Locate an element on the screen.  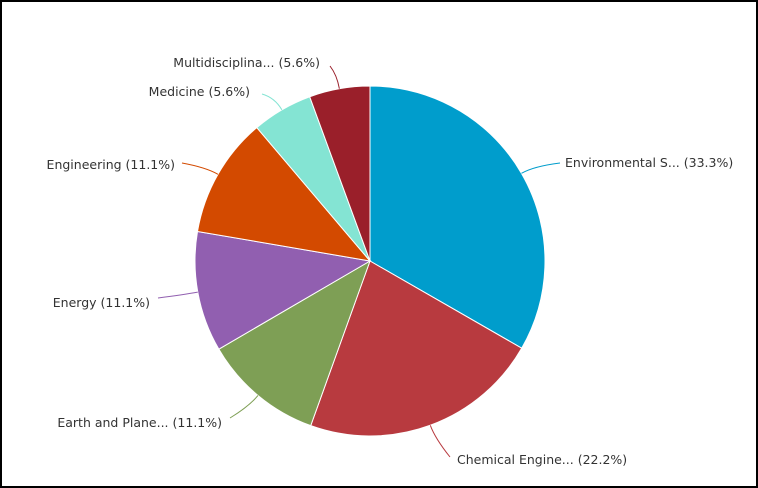
slice-label: Earth and Plane... (11.1%) is located at coordinates (139, 422).